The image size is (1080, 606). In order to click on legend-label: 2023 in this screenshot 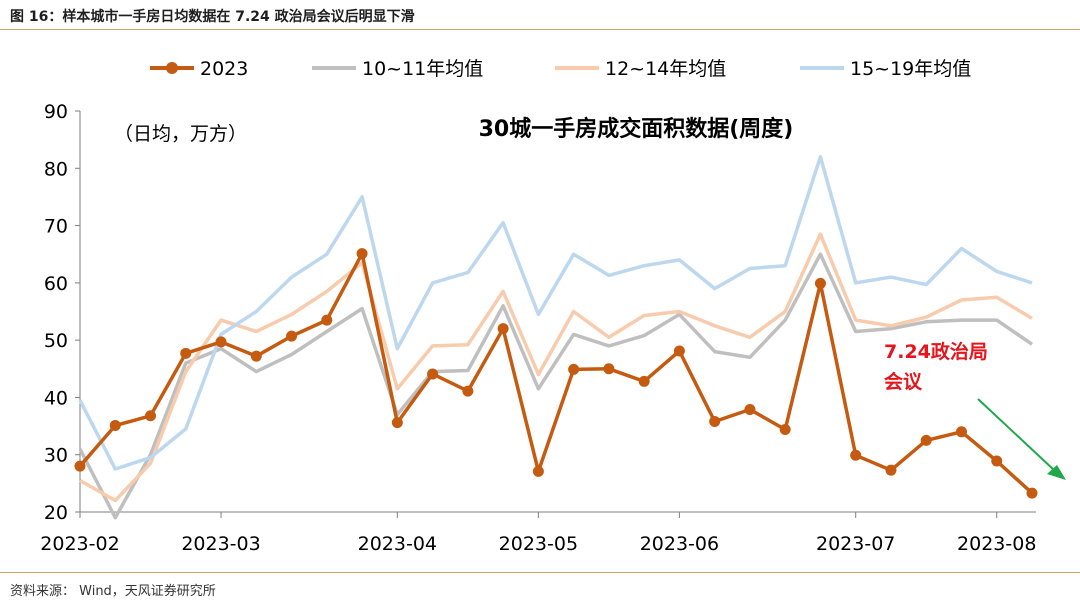, I will do `click(224, 69)`.